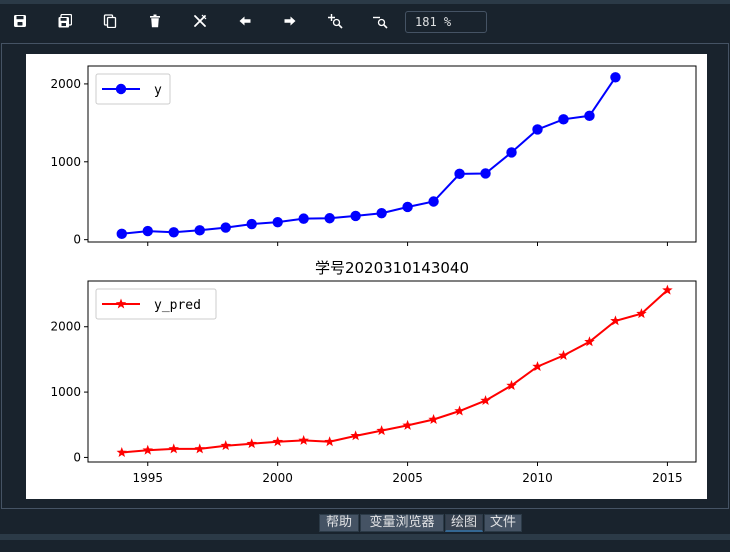 The image size is (730, 552). I want to click on save-button, so click(20, 21).